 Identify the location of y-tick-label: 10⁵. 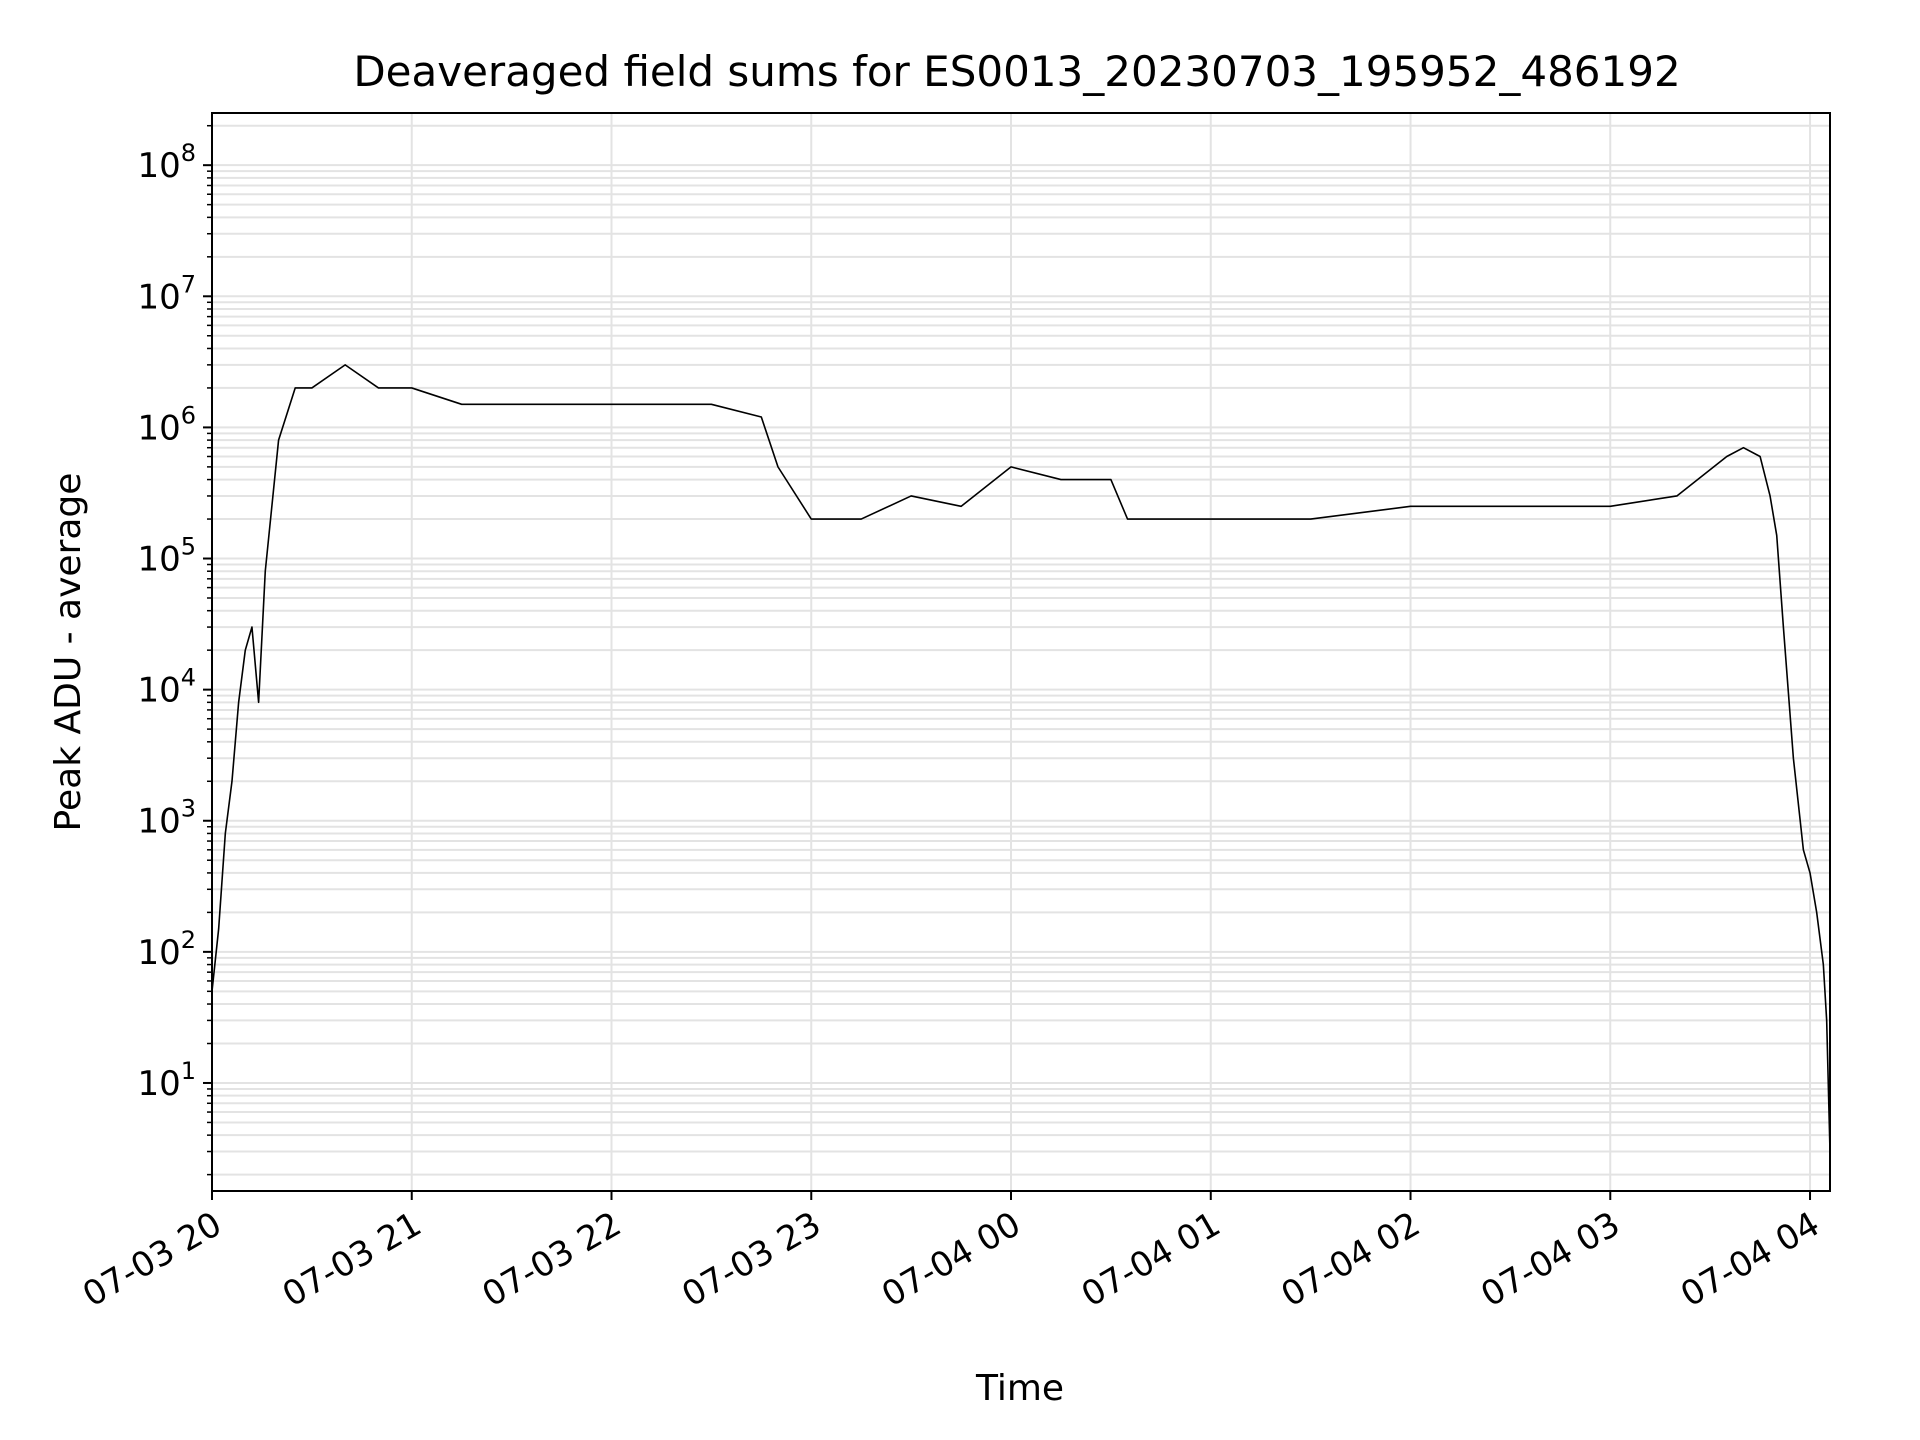
(166, 556).